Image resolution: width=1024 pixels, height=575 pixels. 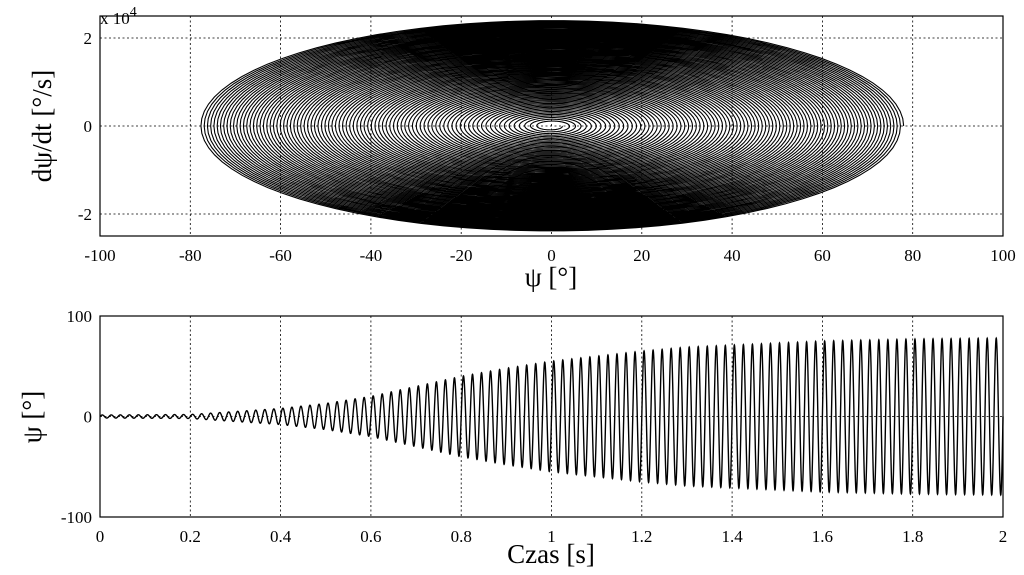 I want to click on x-tick-label: -60, so click(x=280, y=255).